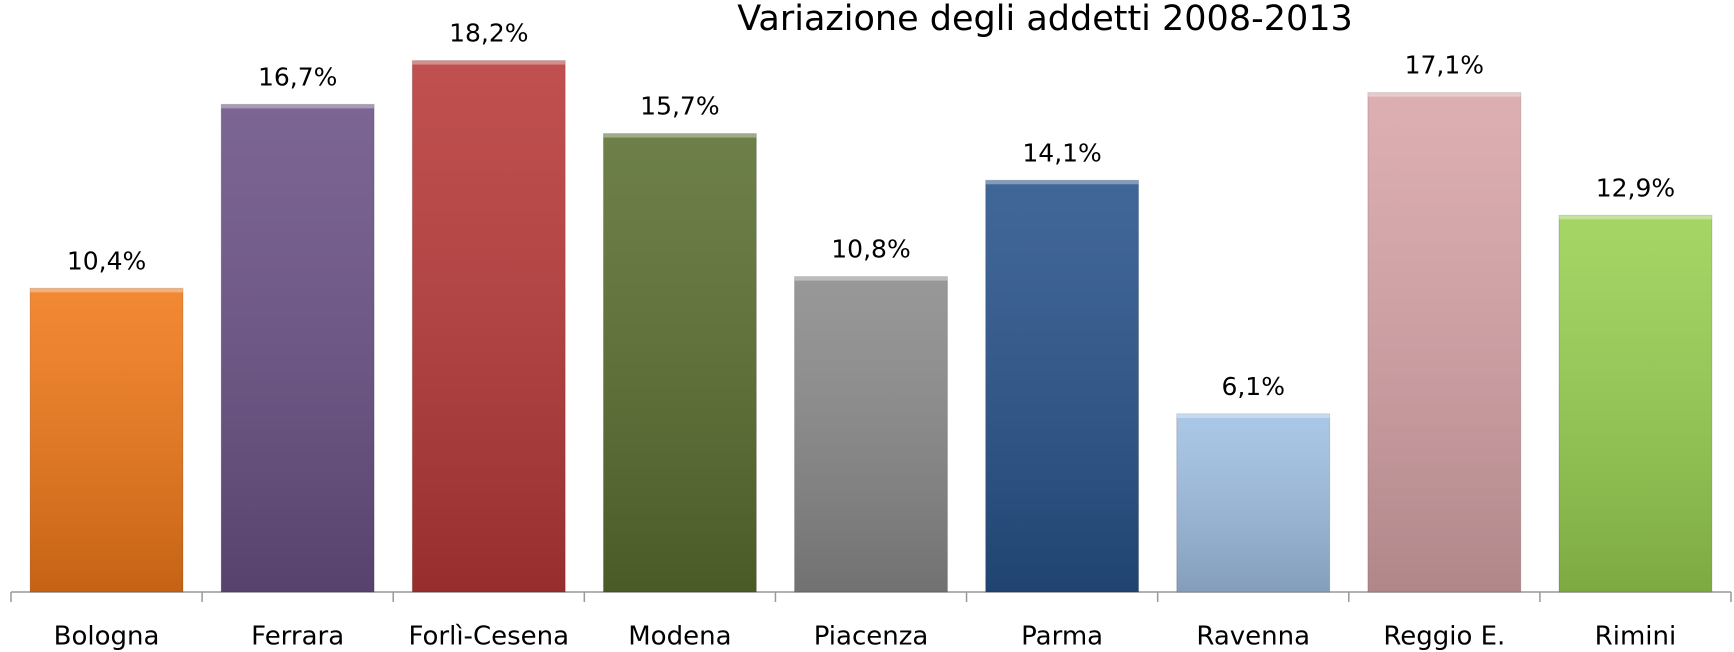  Describe the element at coordinates (1253, 386) in the screenshot. I see `value-label: 6,1%` at that location.